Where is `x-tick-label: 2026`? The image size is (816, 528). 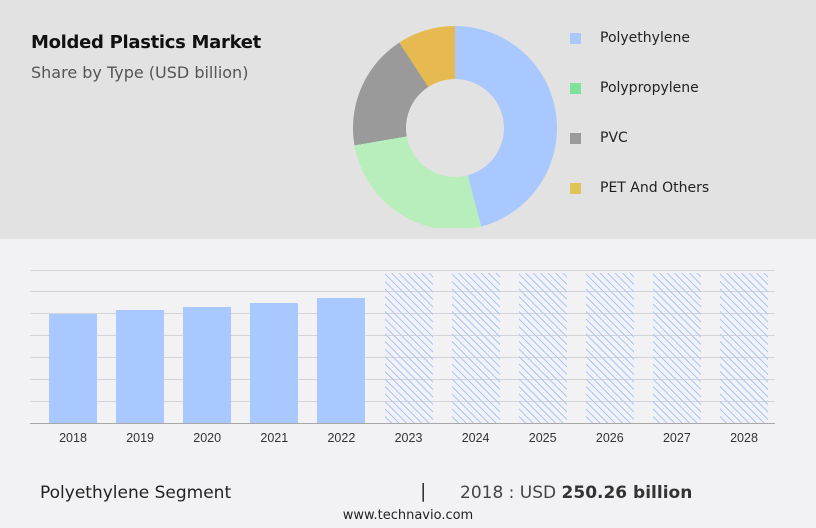 x-tick-label: 2026 is located at coordinates (609, 438).